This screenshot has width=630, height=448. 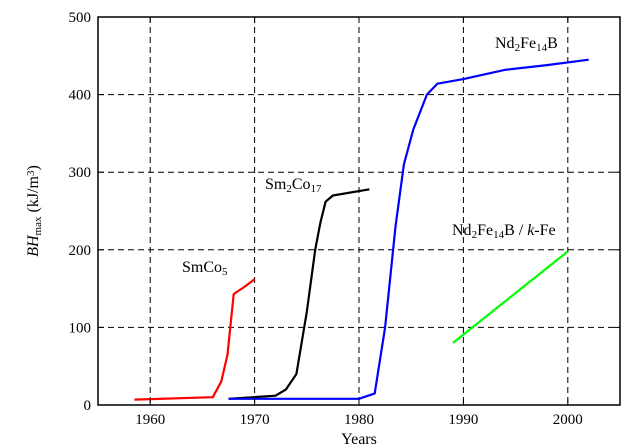 I want to click on x-tick-label: 1990, so click(x=463, y=420).